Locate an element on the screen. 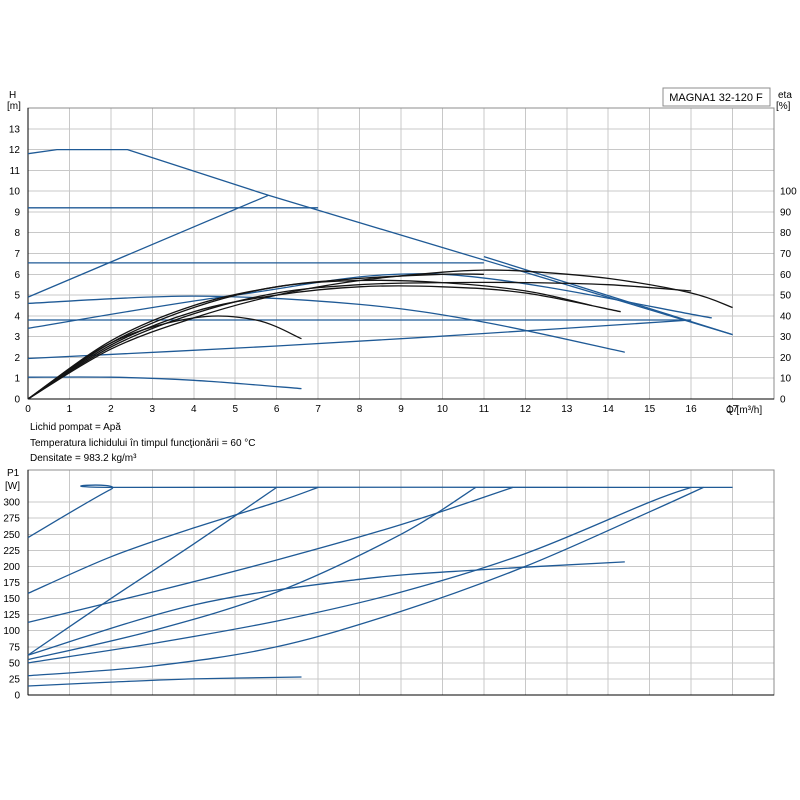 Image resolution: width=800 pixels, height=800 pixels. power-tick-label: 150 is located at coordinates (11, 599).